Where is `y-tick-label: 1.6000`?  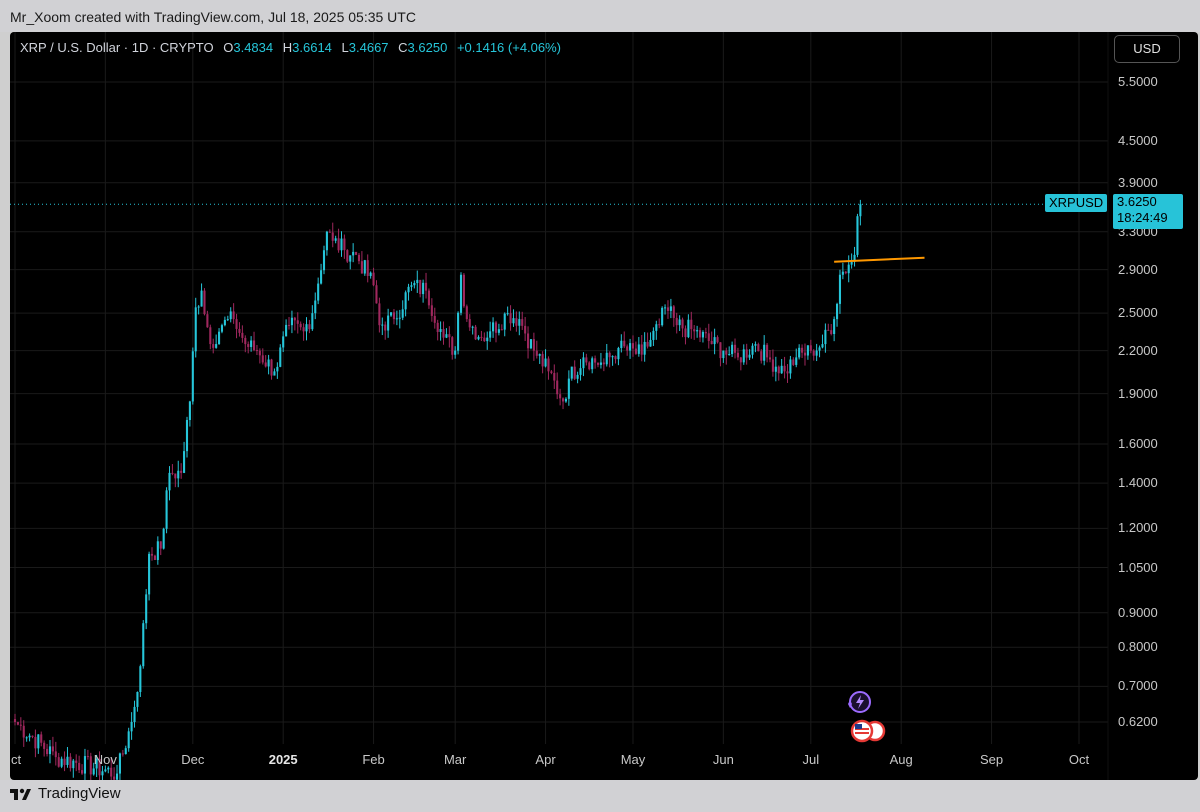 y-tick-label: 1.6000 is located at coordinates (1138, 444).